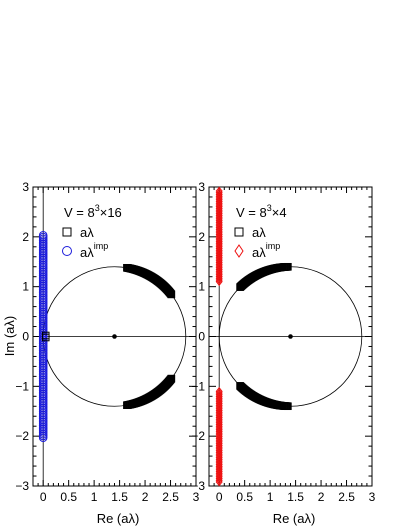 This screenshot has width=409, height=529. What do you see at coordinates (67, 251) in the screenshot?
I see `legend-marker-circle` at bounding box center [67, 251].